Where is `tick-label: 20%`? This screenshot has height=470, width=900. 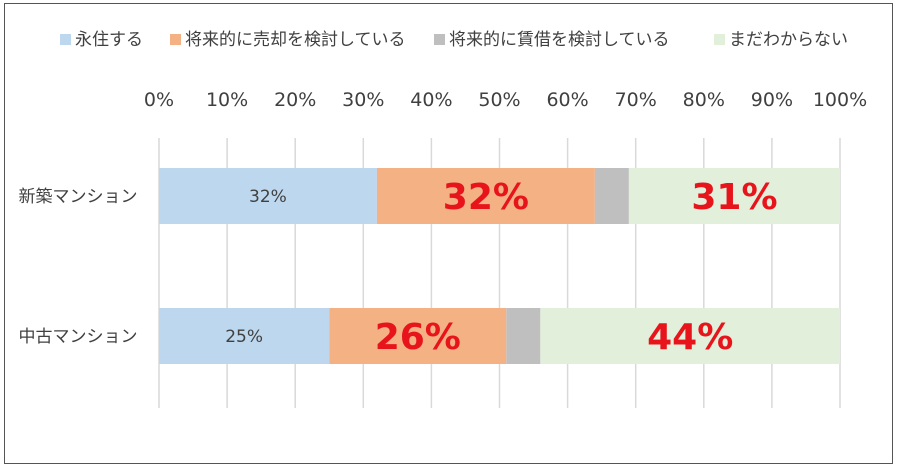
tick-label: 20% is located at coordinates (295, 100).